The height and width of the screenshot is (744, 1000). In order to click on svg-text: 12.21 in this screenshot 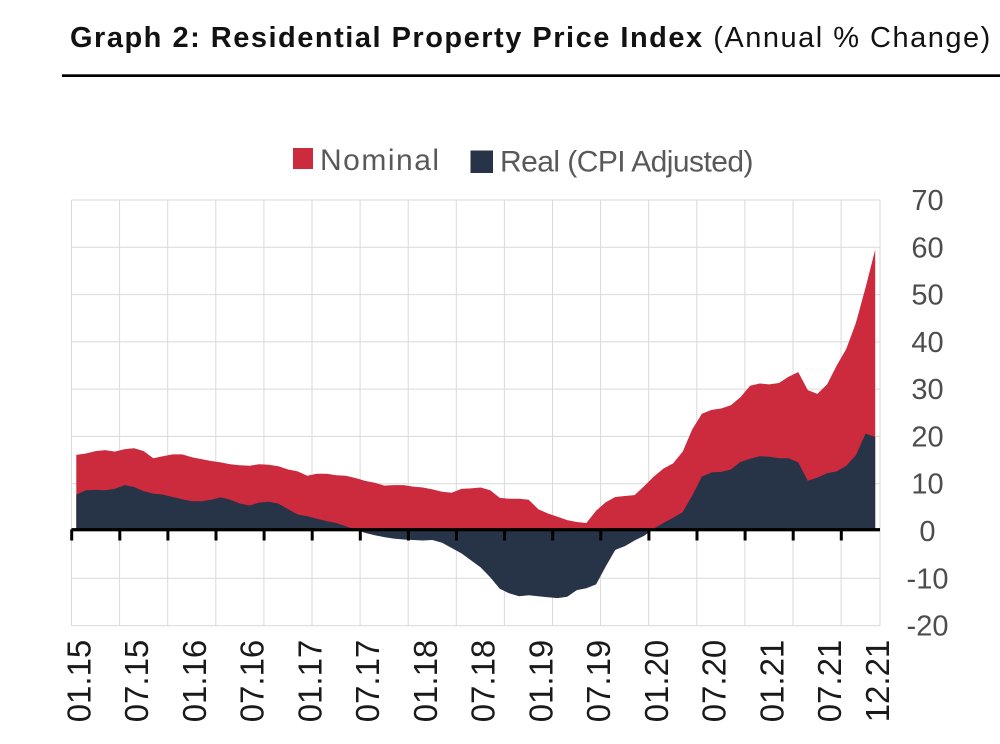, I will do `click(877, 681)`.